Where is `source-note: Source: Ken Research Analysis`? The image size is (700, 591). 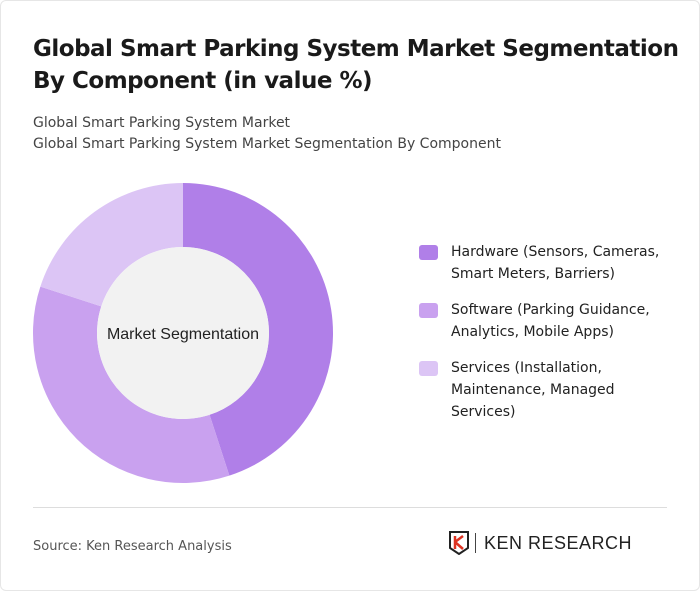 source-note: Source: Ken Research Analysis is located at coordinates (132, 546).